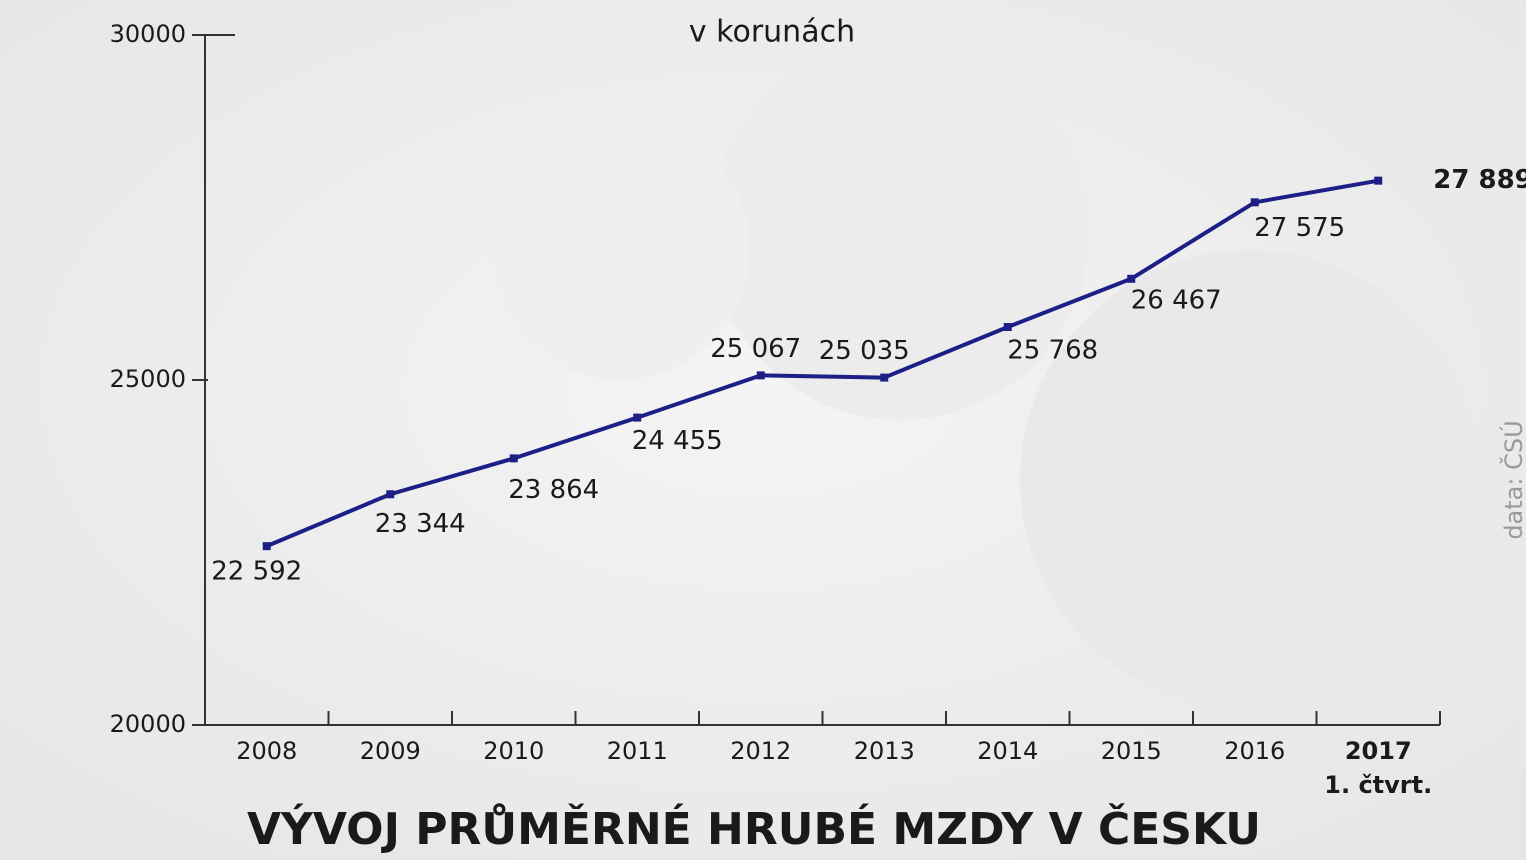 This screenshot has height=860, width=1526. What do you see at coordinates (513, 751) in the screenshot?
I see `x-tick-label: 2010` at bounding box center [513, 751].